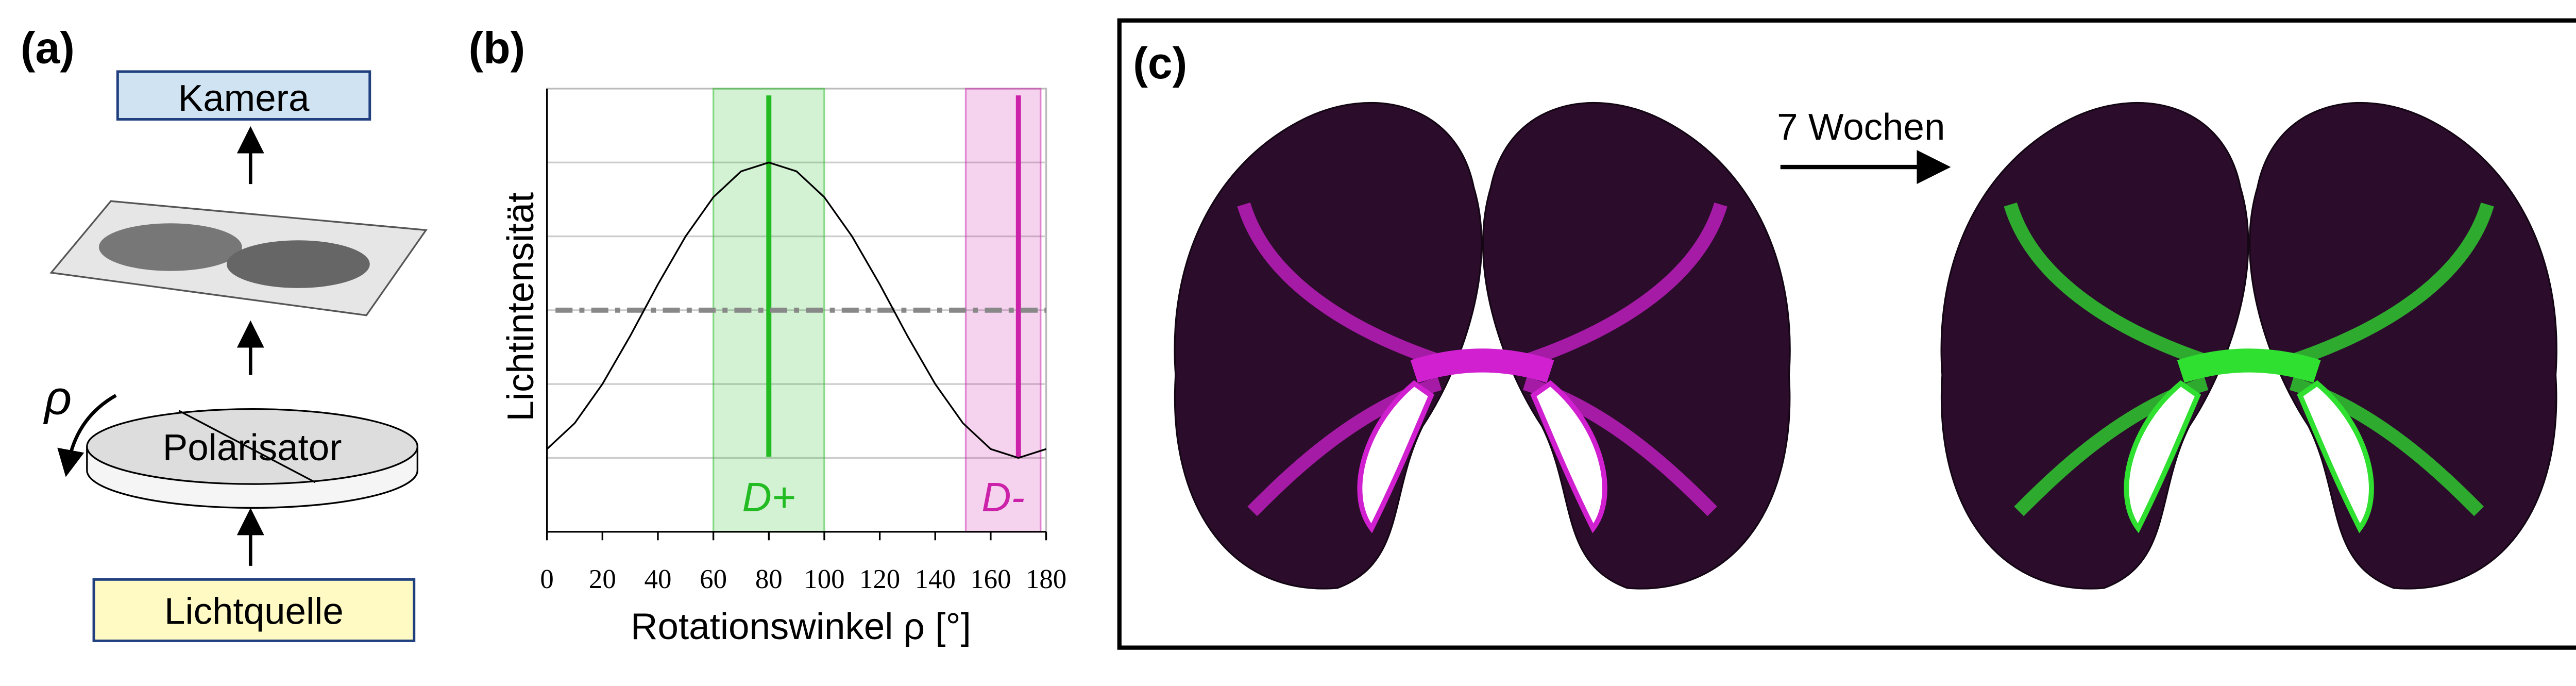 The width and height of the screenshot is (2576, 686). I want to click on polarizer-label: Polarisator, so click(252, 448).